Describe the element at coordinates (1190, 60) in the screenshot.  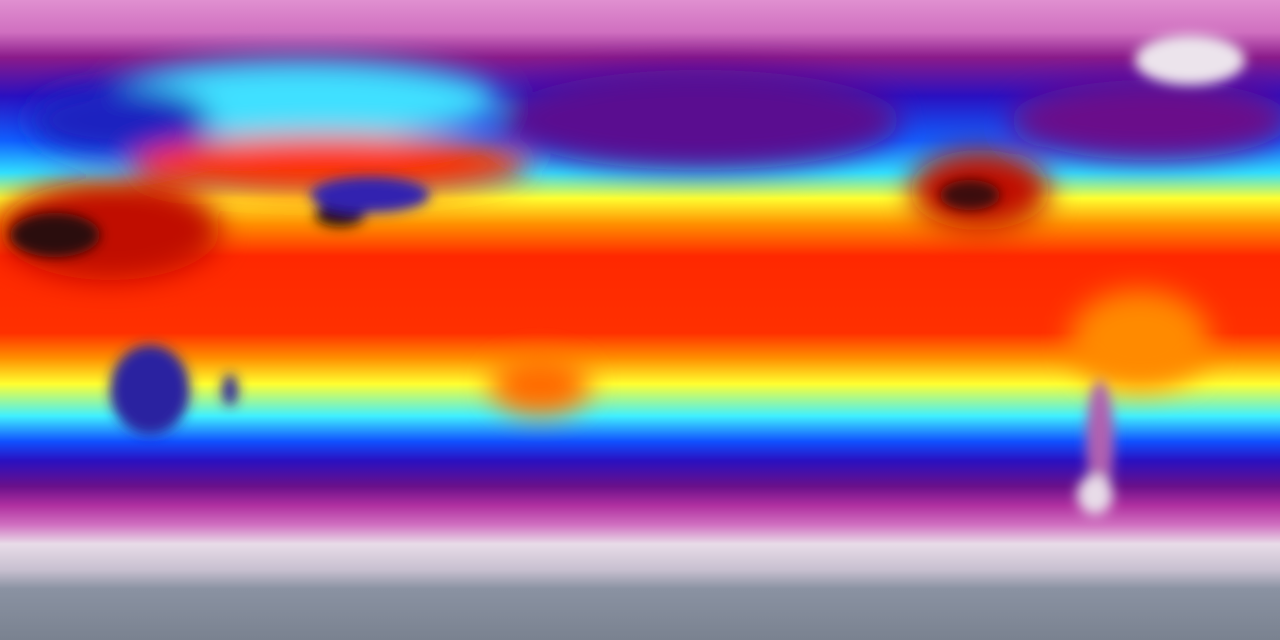
I see `greenland` at that location.